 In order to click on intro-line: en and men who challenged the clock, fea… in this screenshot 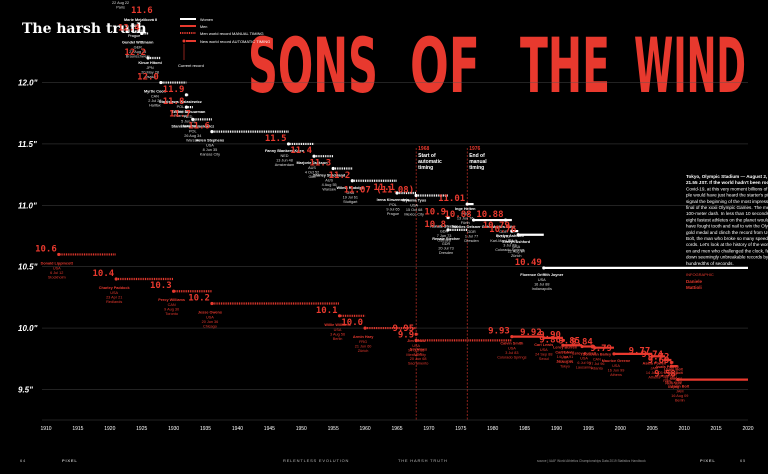, I will do `click(727, 250)`.